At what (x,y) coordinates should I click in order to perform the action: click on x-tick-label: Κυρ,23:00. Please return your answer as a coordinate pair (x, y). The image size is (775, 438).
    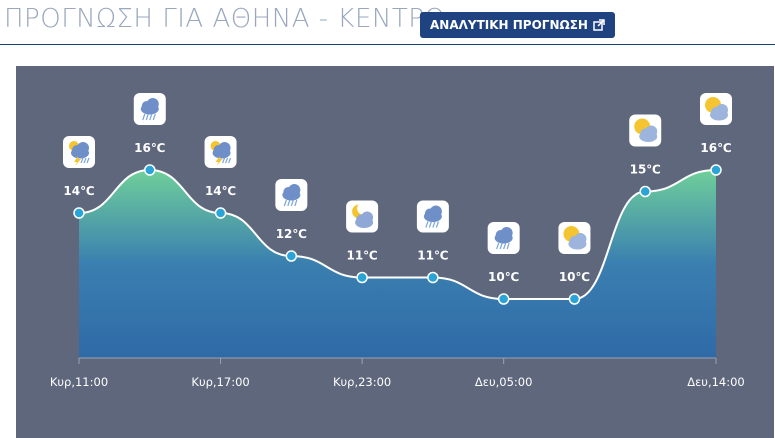
    Looking at the image, I should click on (362, 382).